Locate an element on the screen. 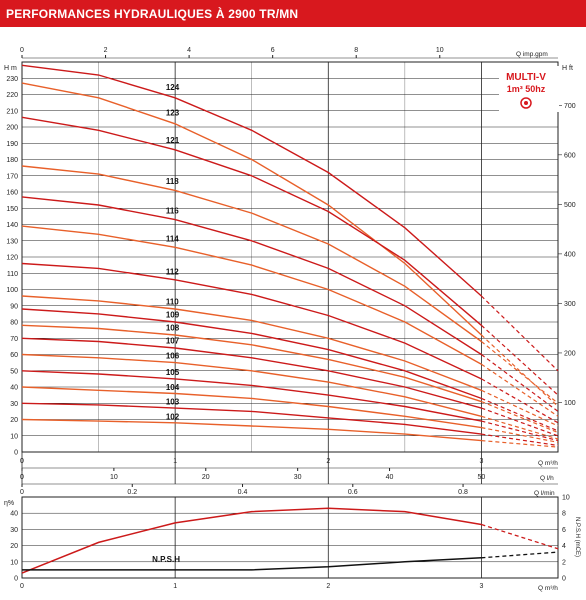  lh-tick-label: 30 is located at coordinates (298, 477).